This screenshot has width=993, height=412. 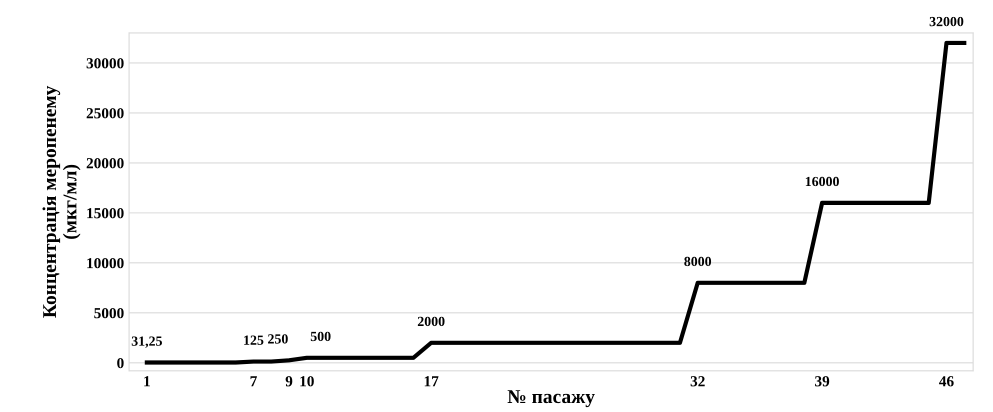 What do you see at coordinates (946, 381) in the screenshot?
I see `x-tick-label: 46` at bounding box center [946, 381].